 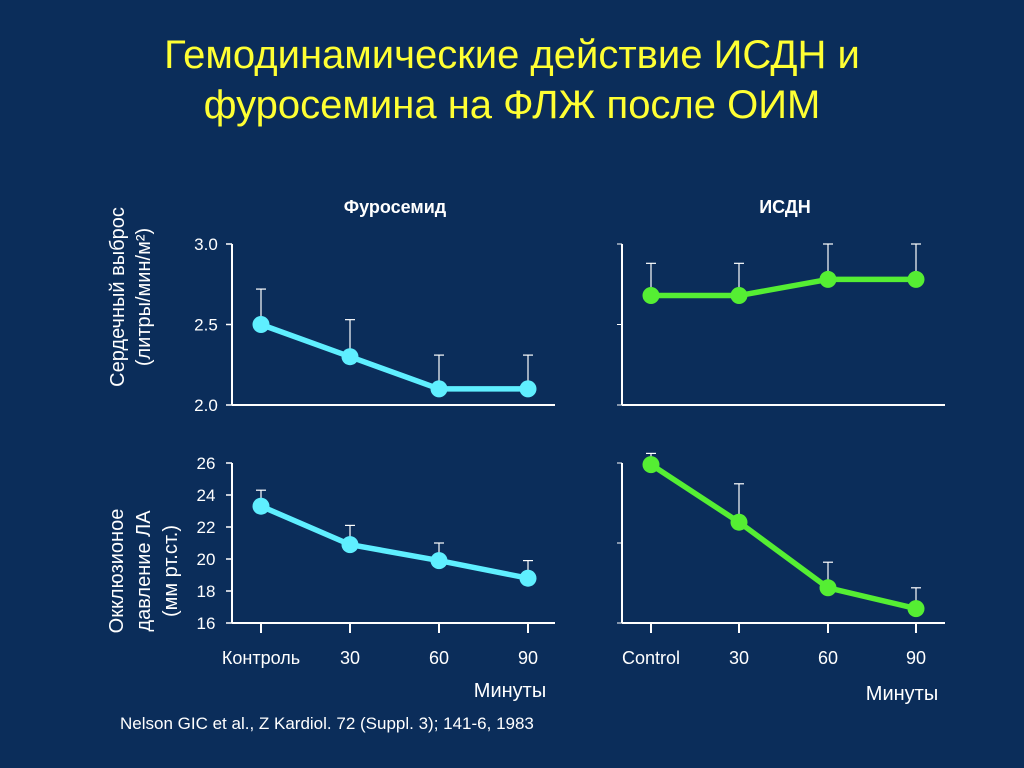 I want to click on x-tick-label: Контроль, so click(x=261, y=658).